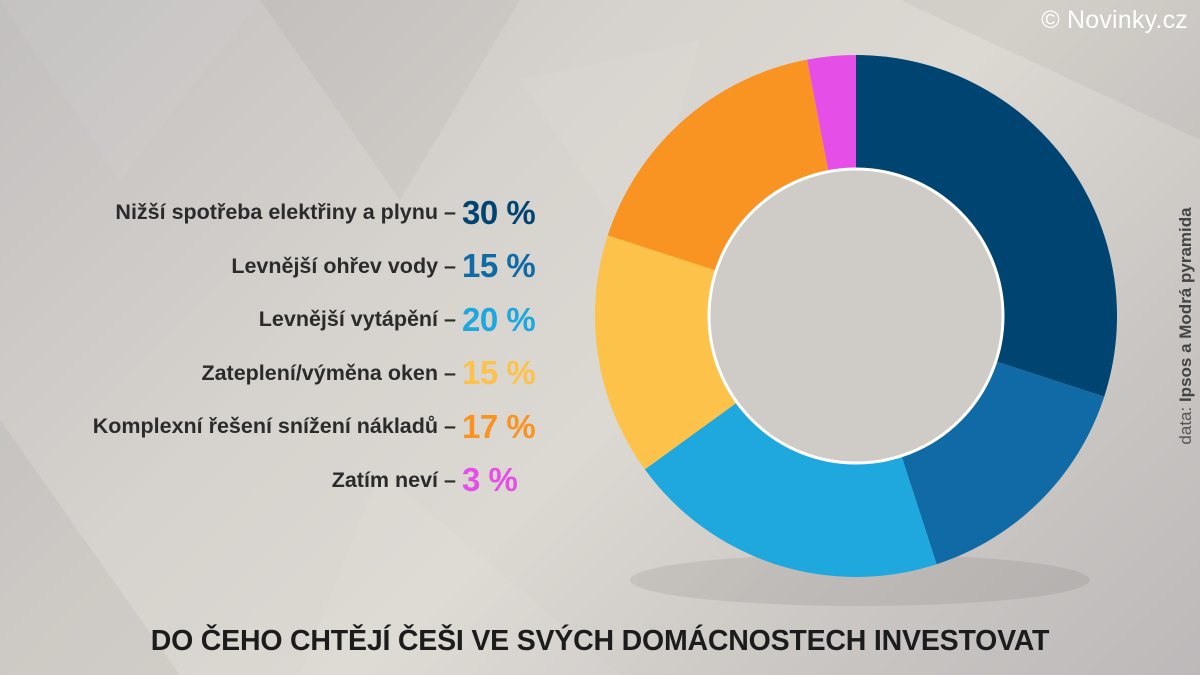 The height and width of the screenshot is (675, 1200). I want to click on donut-hole, so click(856, 316).